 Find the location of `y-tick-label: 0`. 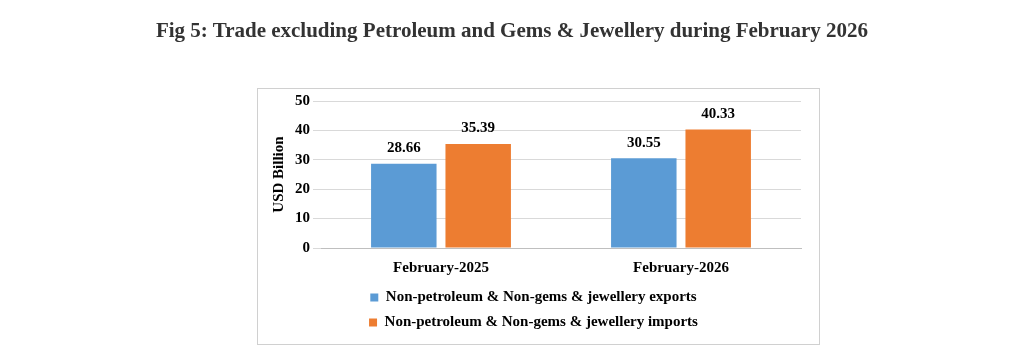

y-tick-label: 0 is located at coordinates (306, 246).